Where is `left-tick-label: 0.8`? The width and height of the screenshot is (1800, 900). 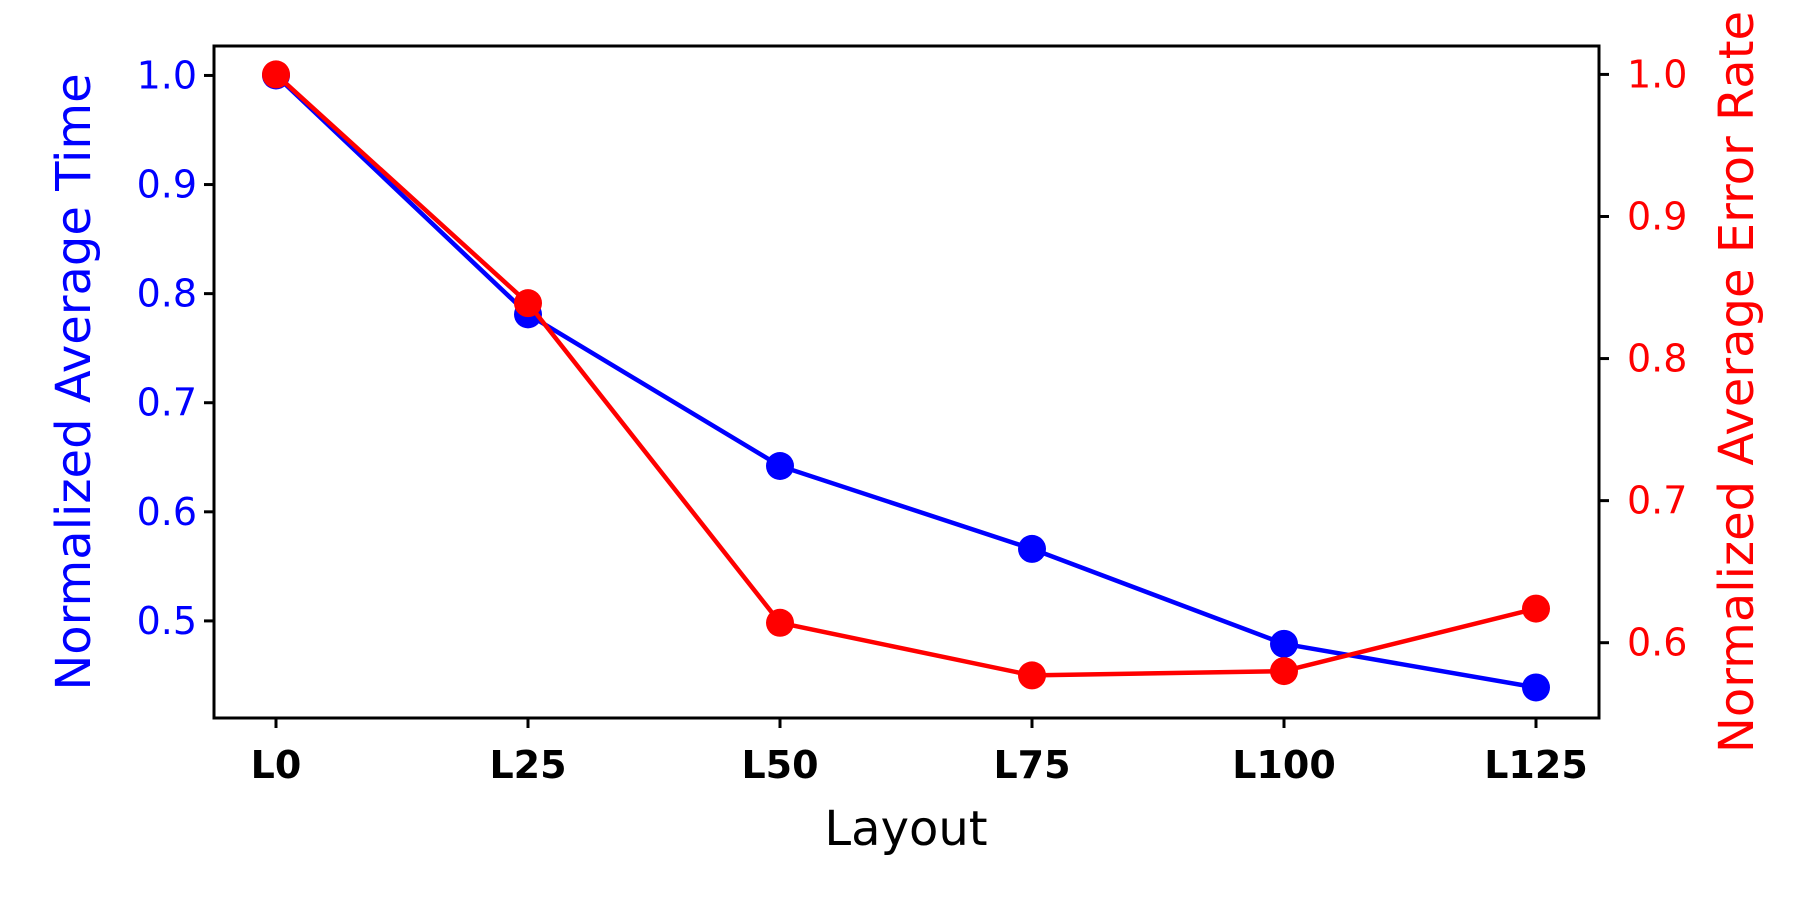 left-tick-label: 0.8 is located at coordinates (167, 294).